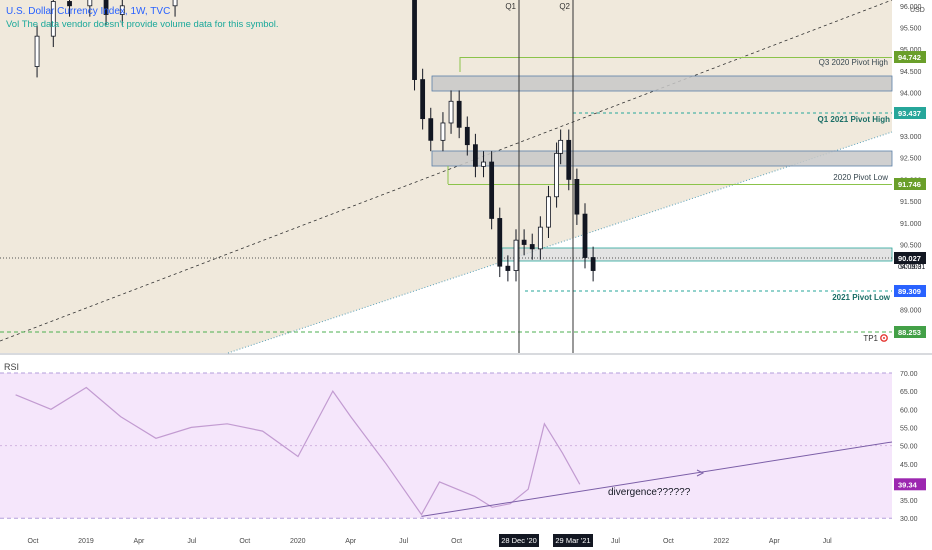 The width and height of the screenshot is (932, 550). Describe the element at coordinates (519, 540) in the screenshot. I see `time-highlight-bg` at that location.